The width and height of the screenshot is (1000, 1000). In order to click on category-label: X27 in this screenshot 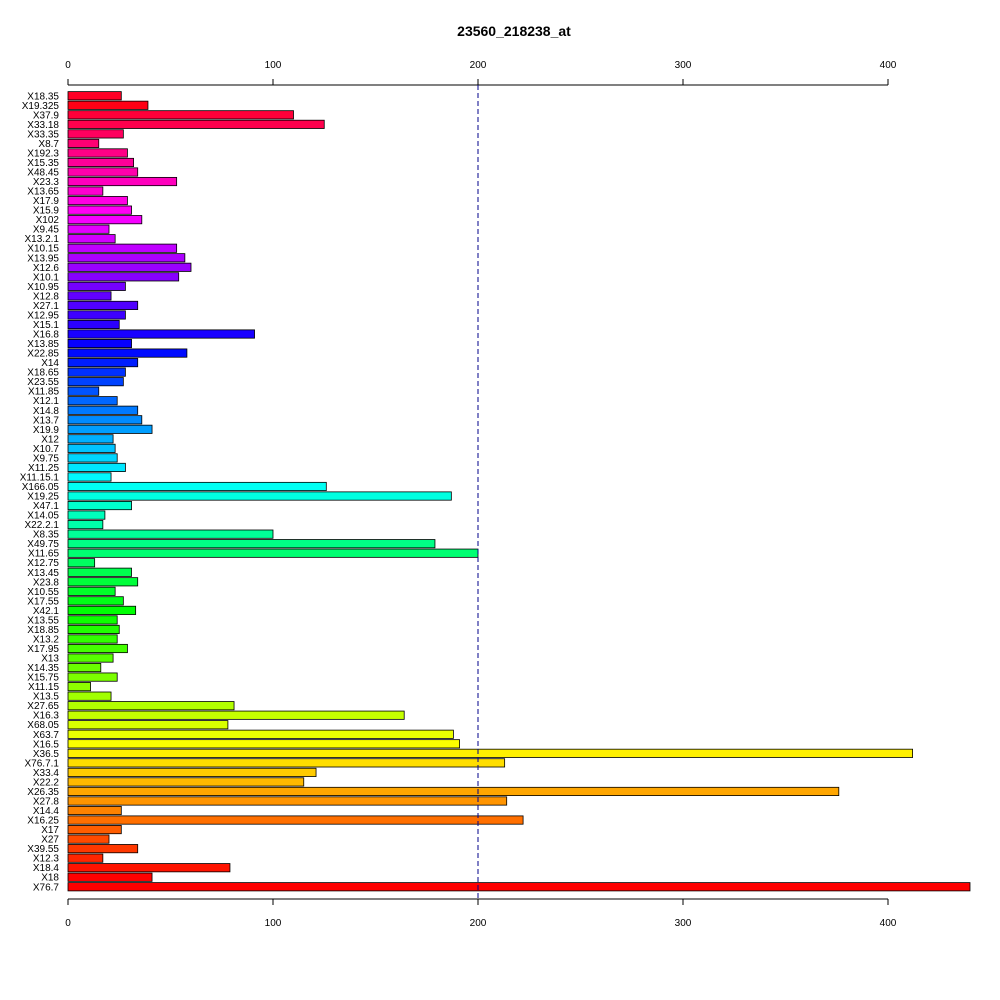, I will do `click(50, 840)`.